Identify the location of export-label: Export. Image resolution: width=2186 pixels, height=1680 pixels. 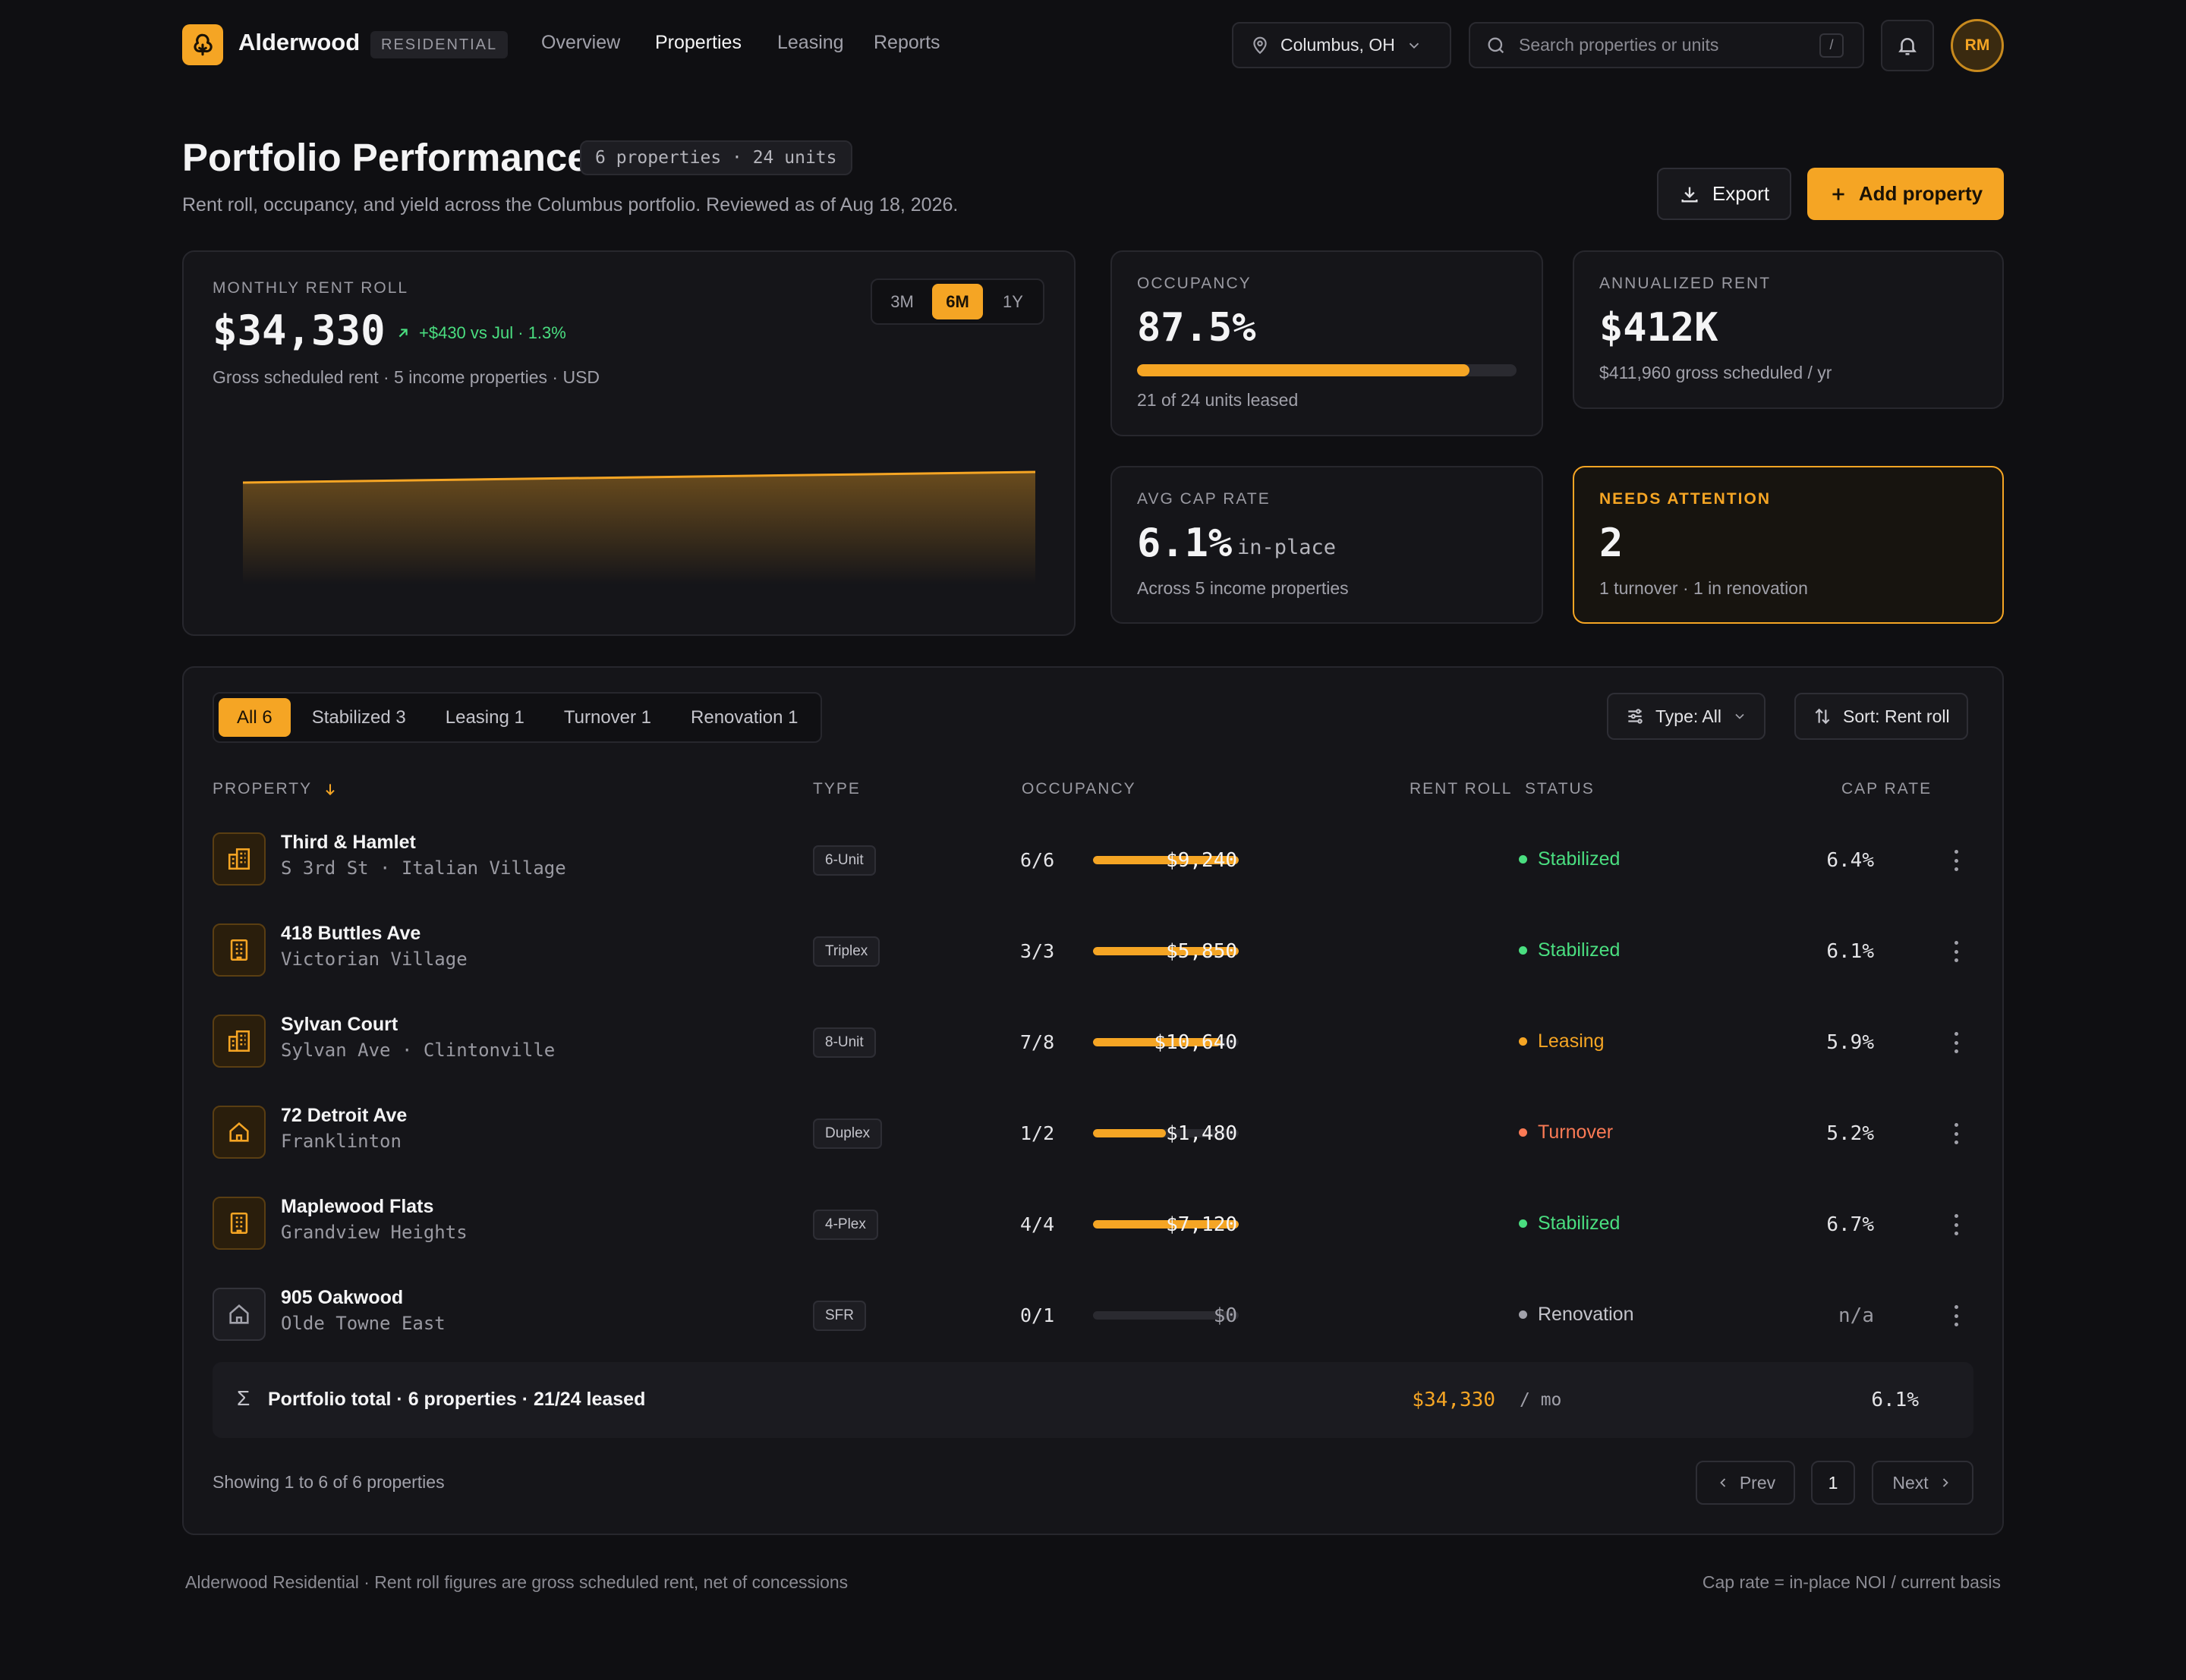
(1741, 193).